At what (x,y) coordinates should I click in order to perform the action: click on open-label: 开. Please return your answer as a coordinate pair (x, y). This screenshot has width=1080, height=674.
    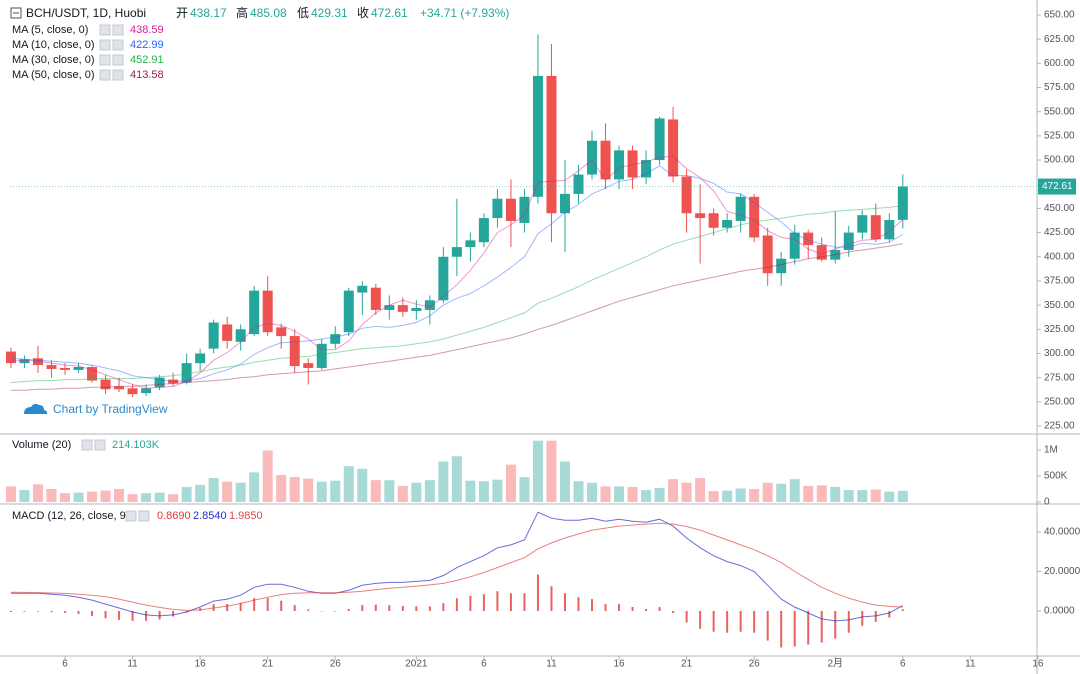
    Looking at the image, I should click on (182, 13).